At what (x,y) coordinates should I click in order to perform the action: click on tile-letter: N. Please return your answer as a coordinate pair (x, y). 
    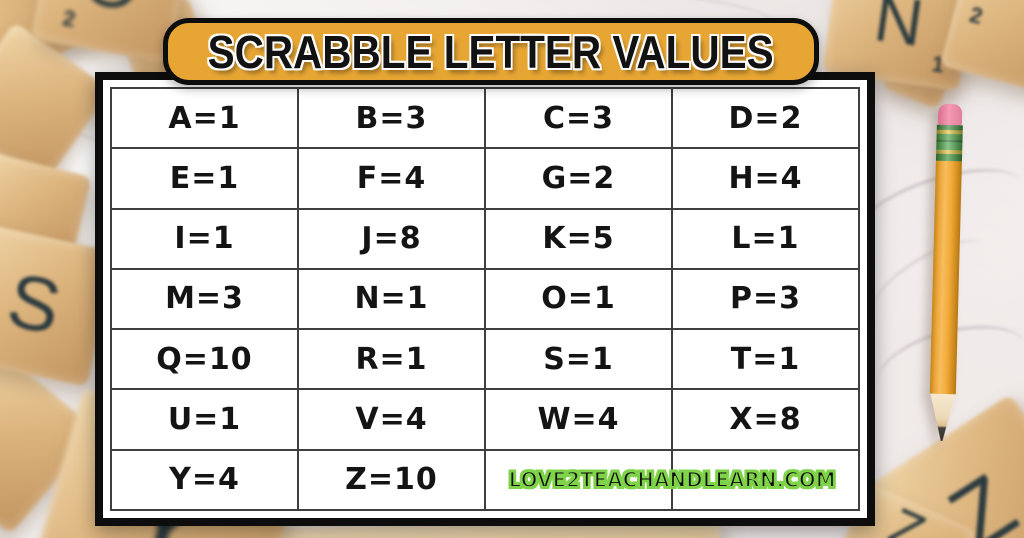
    Looking at the image, I should click on (899, 30).